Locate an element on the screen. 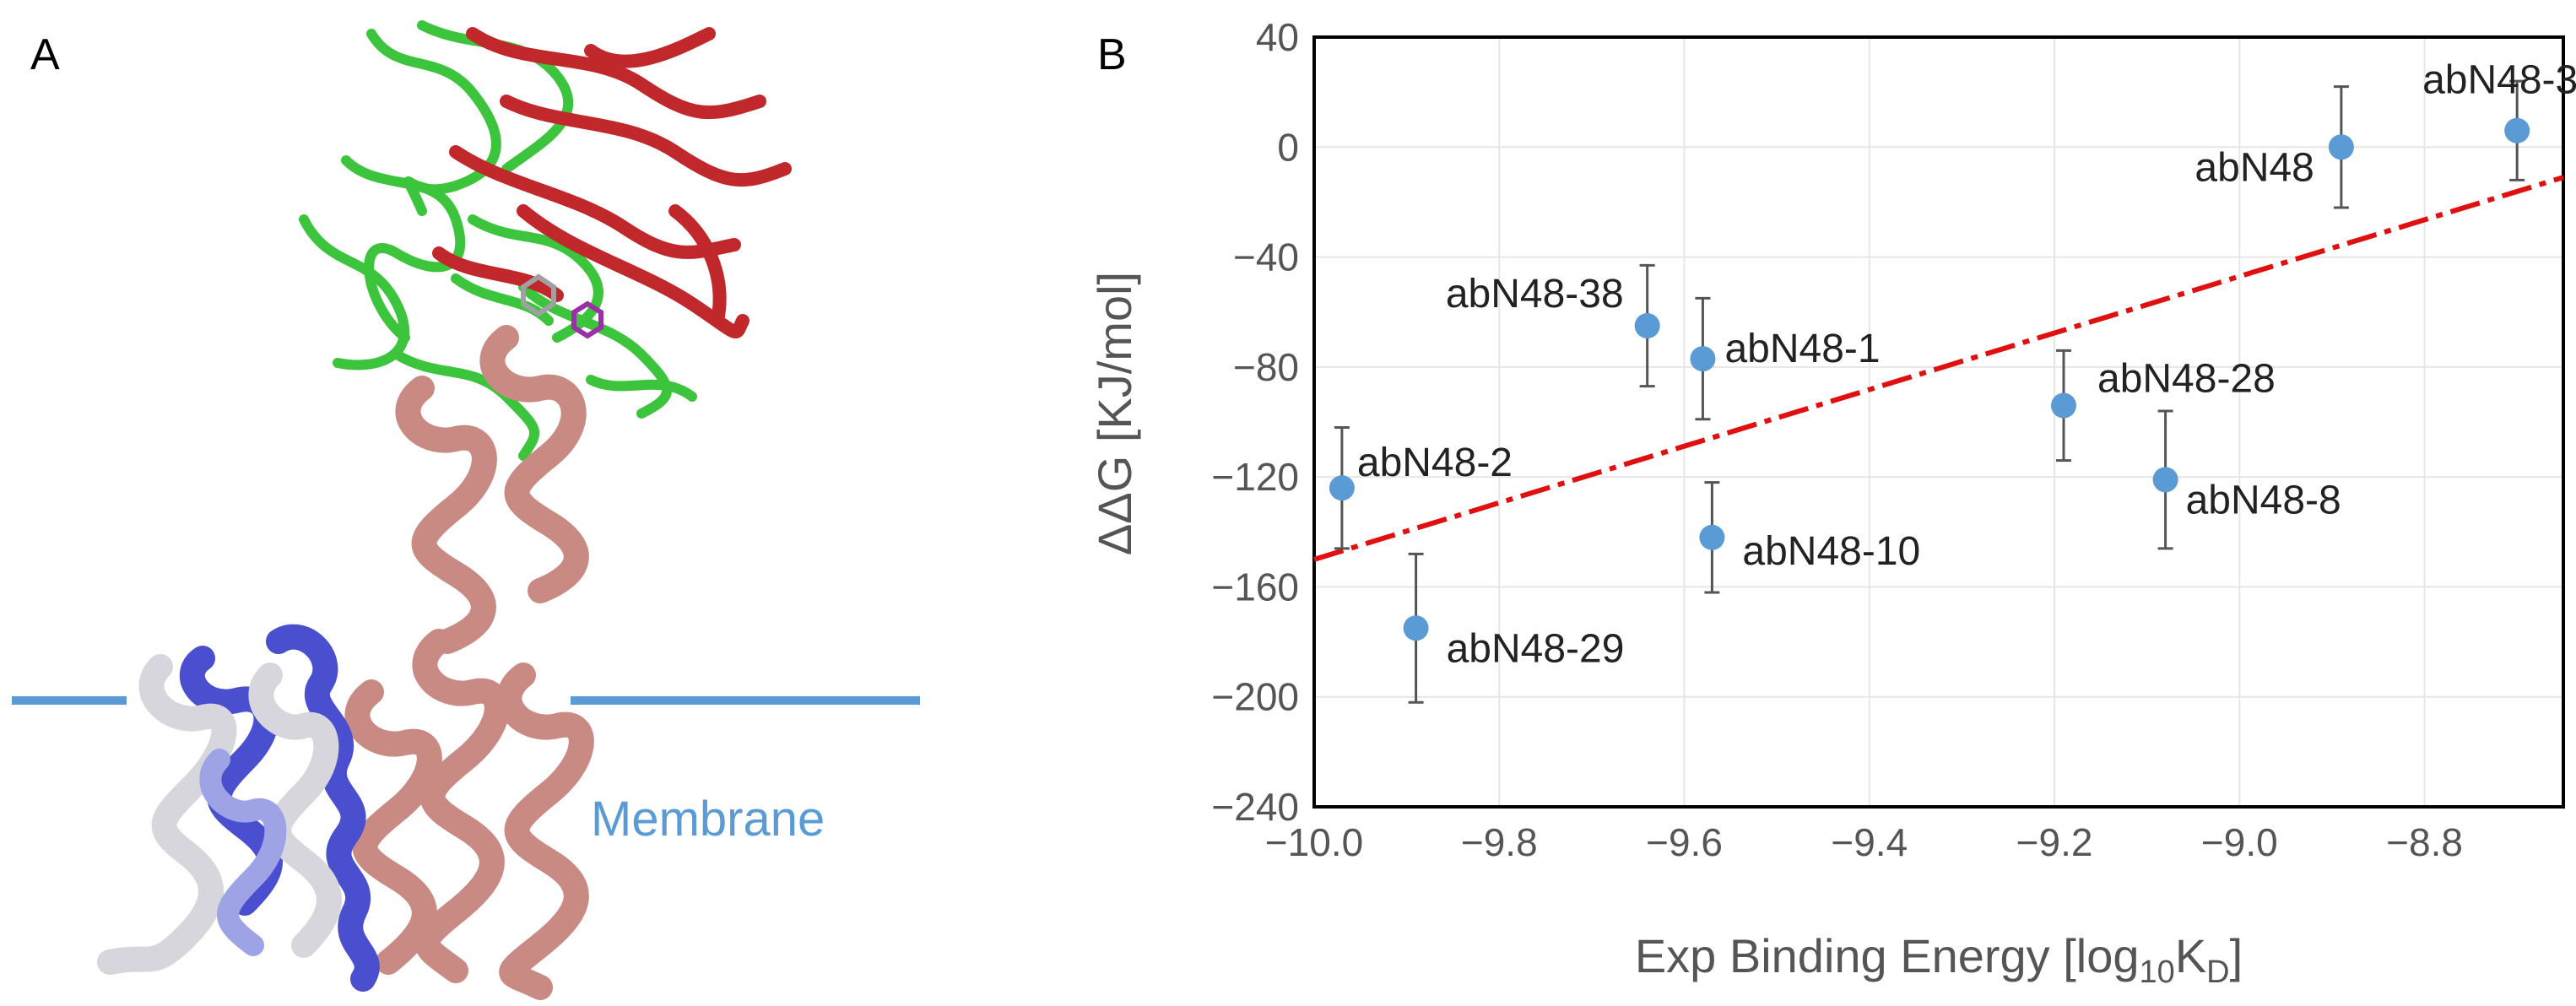 The image size is (2576, 1006). y-tick-label: −160 is located at coordinates (1255, 586).